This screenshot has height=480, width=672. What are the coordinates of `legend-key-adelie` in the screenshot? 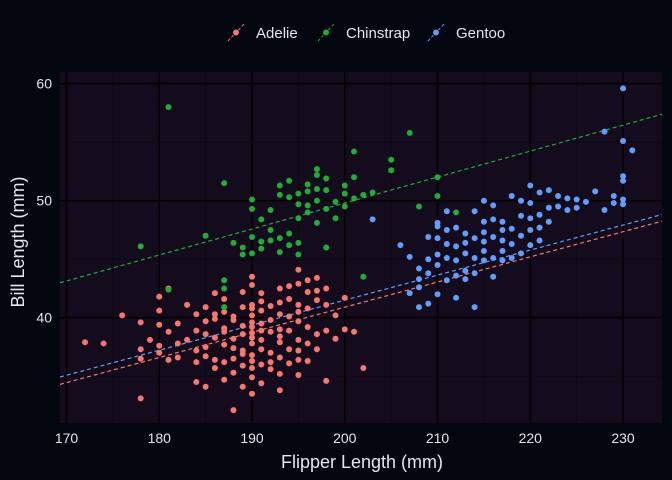 It's located at (236, 32).